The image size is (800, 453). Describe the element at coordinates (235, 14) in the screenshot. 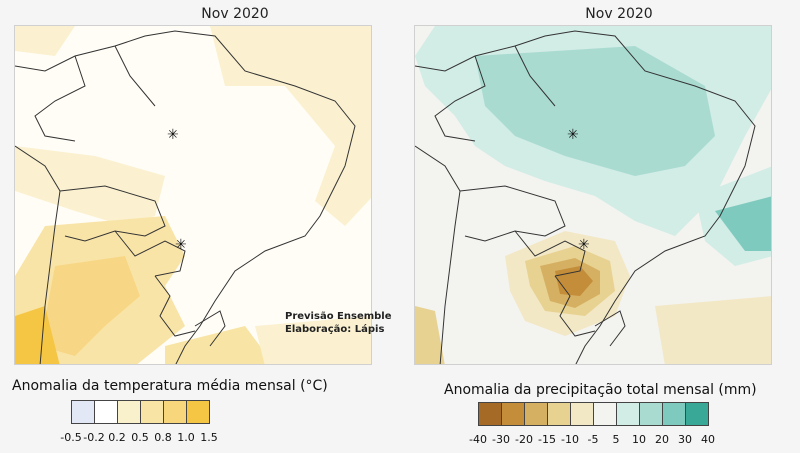

I see `temperature-map-title: Nov 2020` at that location.